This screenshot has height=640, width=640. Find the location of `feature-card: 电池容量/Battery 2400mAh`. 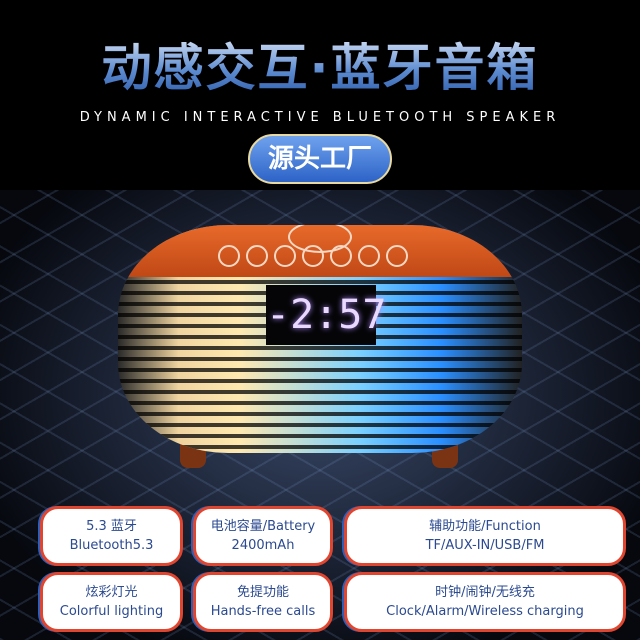

feature-card: 电池容量/Battery 2400mAh is located at coordinates (263, 536).